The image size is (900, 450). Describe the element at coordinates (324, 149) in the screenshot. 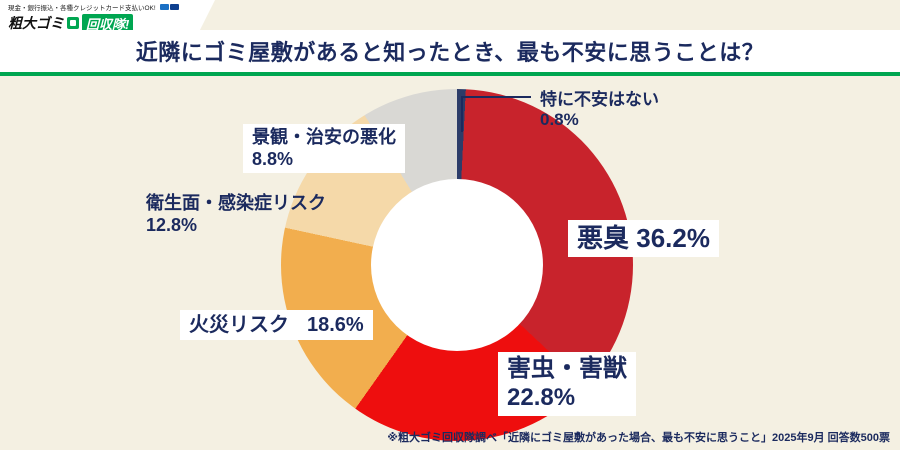

I see `label-scenery-safety: 景観・治安の悪化 8.8%` at that location.